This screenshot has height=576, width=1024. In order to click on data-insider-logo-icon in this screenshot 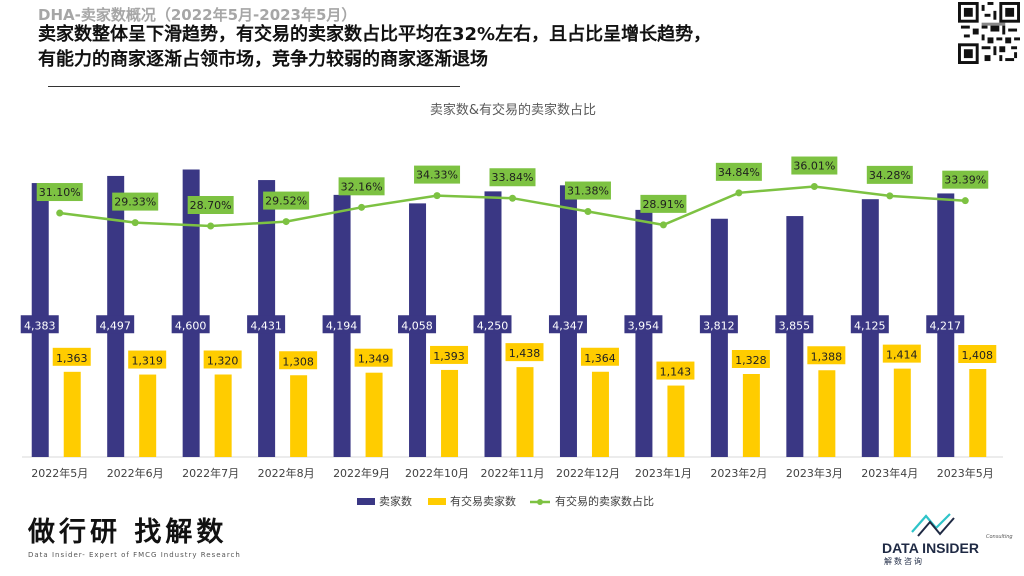, I will do `click(933, 525)`.